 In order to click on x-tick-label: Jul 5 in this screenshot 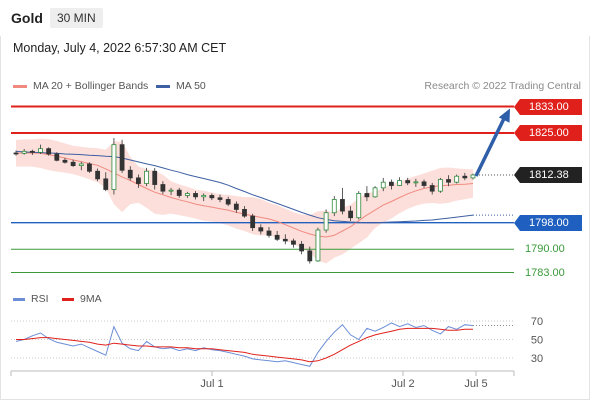, I will do `click(475, 384)`.